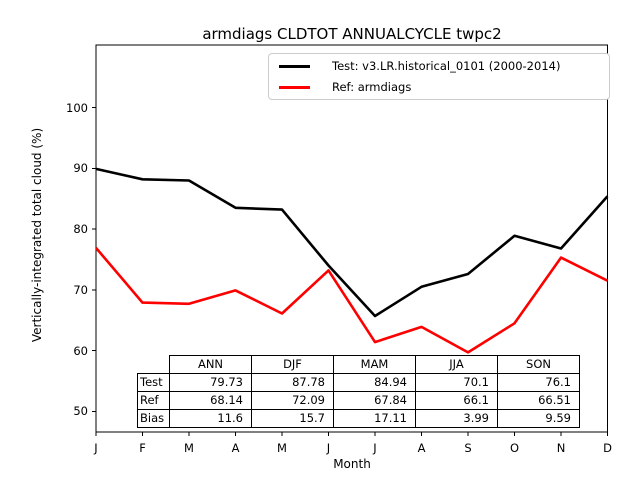  Describe the element at coordinates (153, 382) in the screenshot. I see `row-label-test: Test` at that location.